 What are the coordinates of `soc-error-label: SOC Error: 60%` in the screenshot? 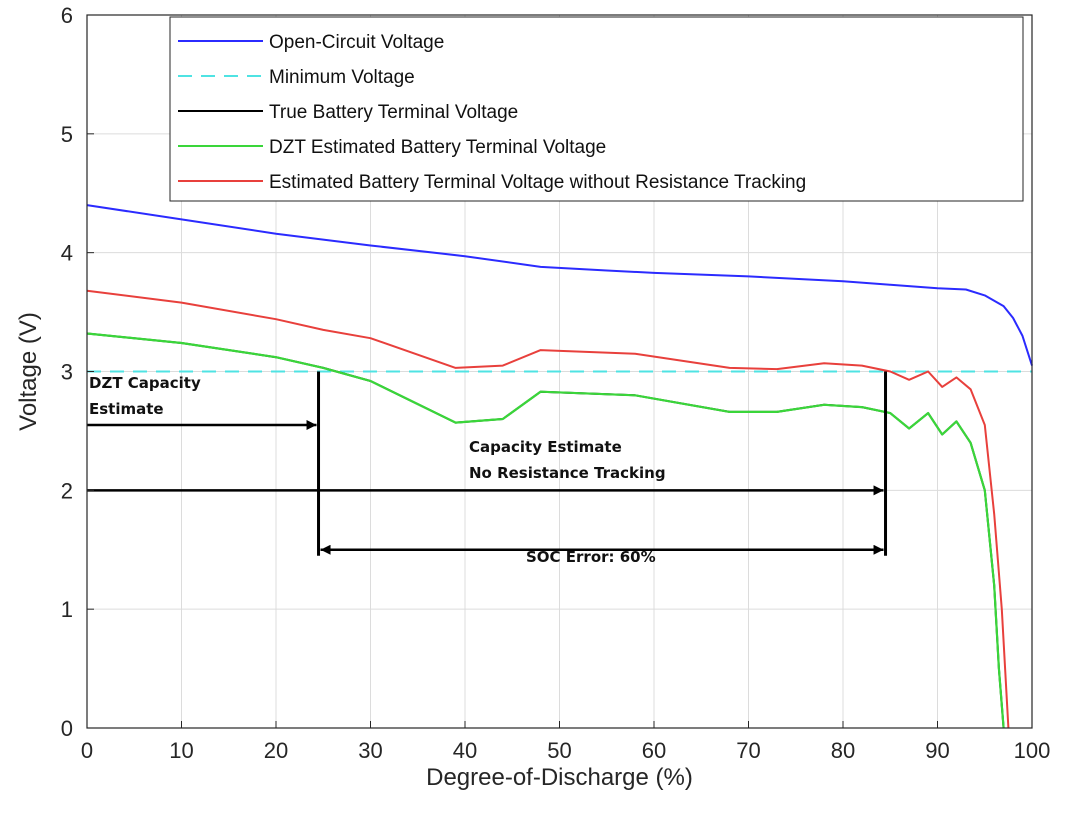 It's located at (591, 557).